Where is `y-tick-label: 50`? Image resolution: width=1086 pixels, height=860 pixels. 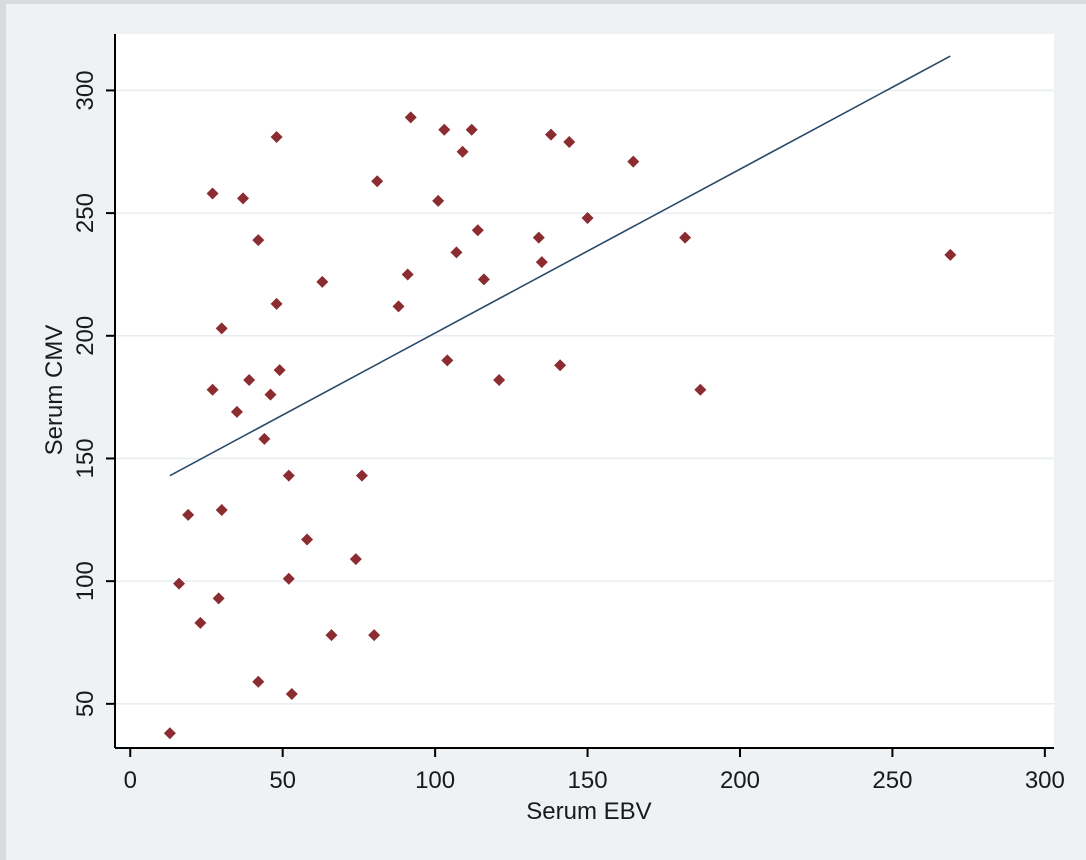
y-tick-label: 50 is located at coordinates (85, 703).